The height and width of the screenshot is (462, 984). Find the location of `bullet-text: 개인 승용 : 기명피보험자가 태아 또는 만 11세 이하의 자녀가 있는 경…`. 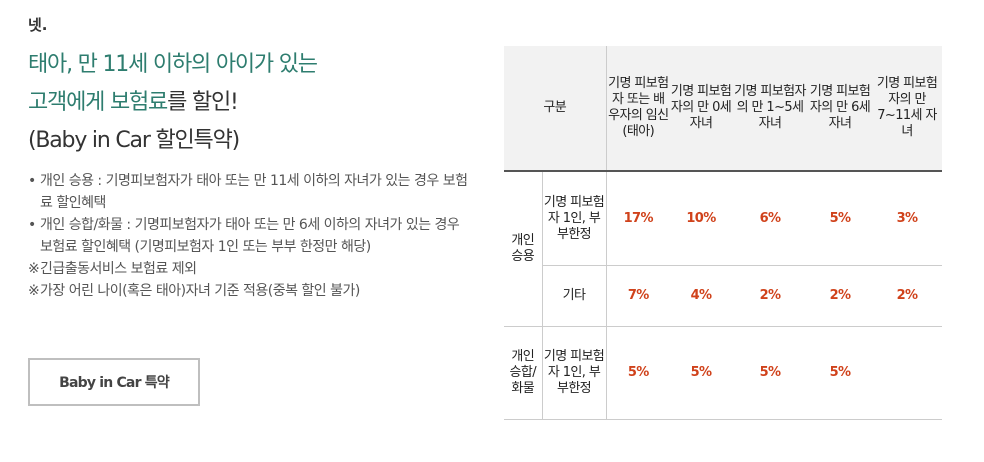

bullet-text: 개인 승용 : 기명피보험자가 태아 또는 만 11세 이하의 자녀가 있는 경… is located at coordinates (254, 192).